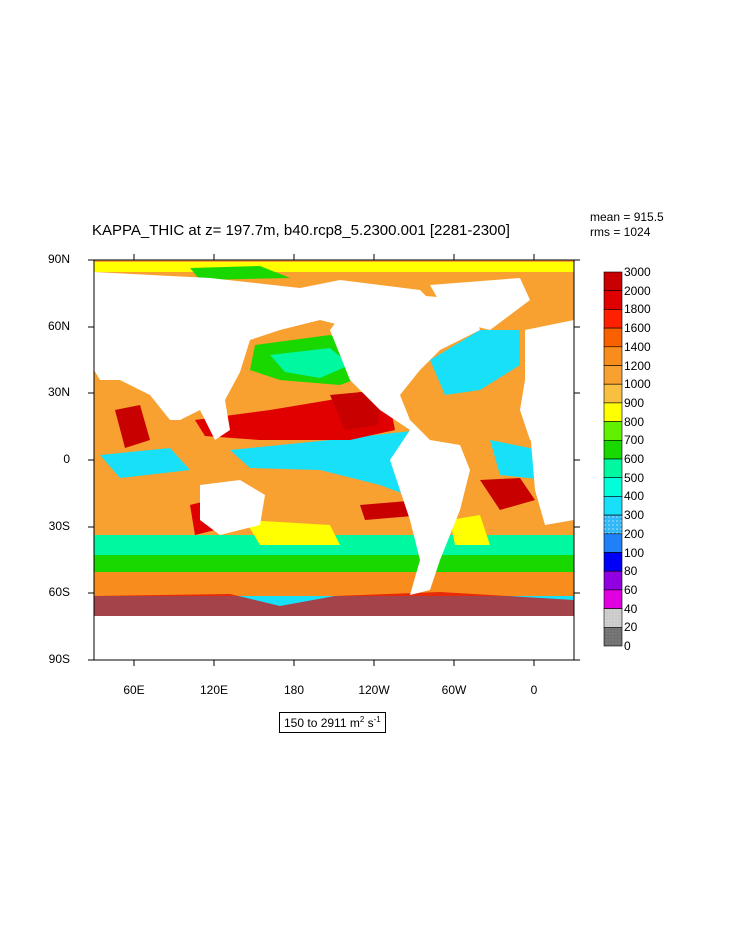 The width and height of the screenshot is (733, 945). What do you see at coordinates (334, 604) in the screenshot?
I see `so-red-band` at bounding box center [334, 604].